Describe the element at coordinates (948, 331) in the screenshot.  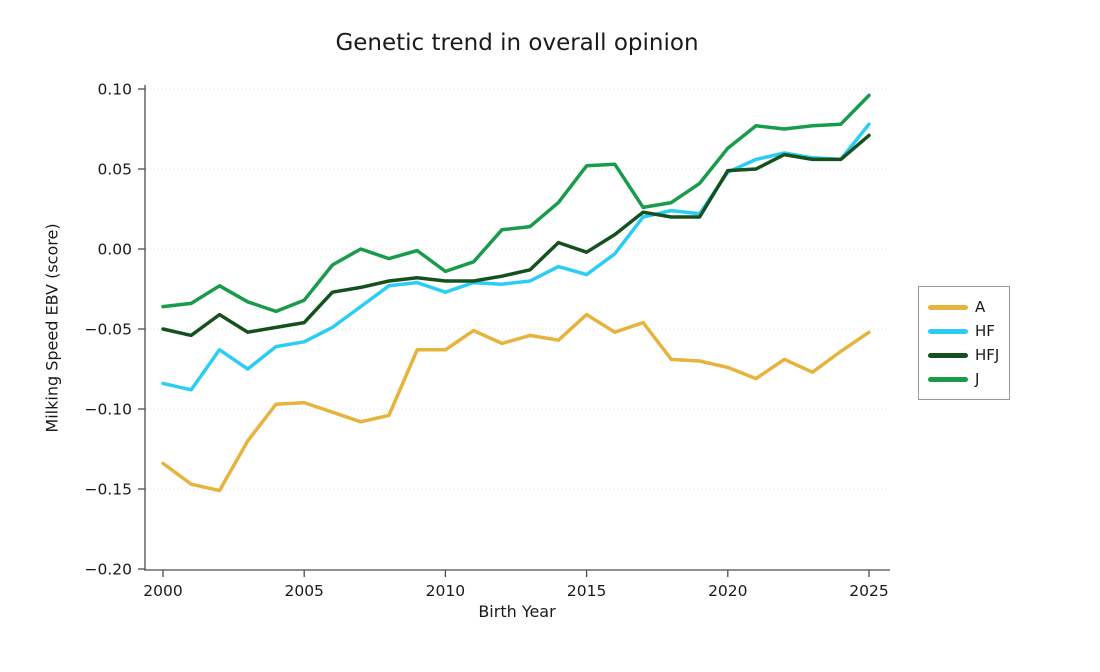
I see `legend-swatch-HF` at that location.